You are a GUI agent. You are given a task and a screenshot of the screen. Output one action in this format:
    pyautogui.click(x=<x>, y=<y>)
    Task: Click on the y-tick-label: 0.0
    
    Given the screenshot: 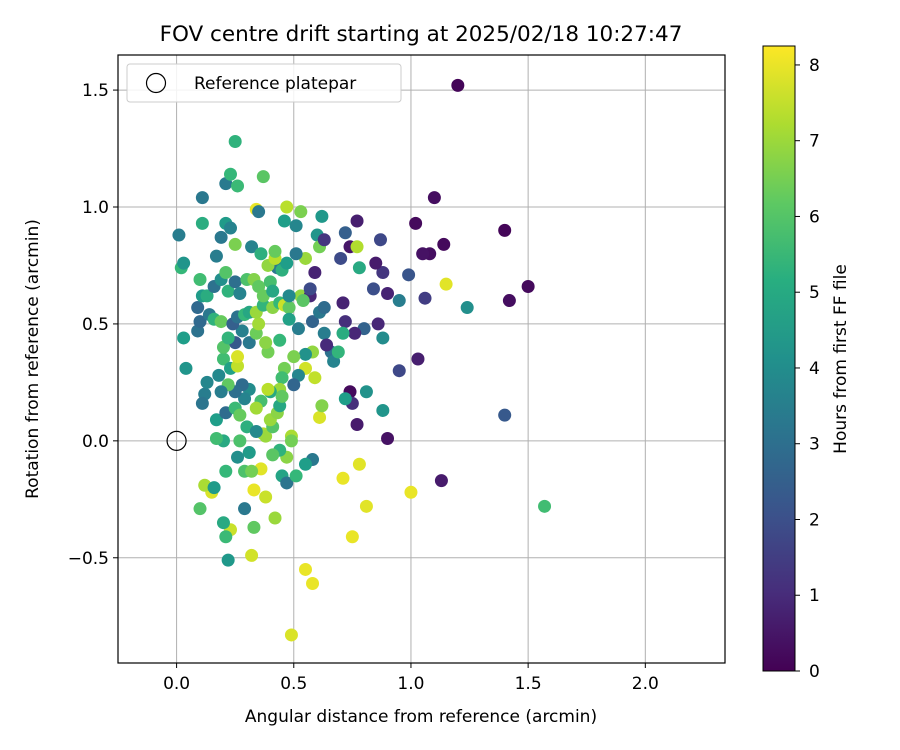 What is the action you would take?
    pyautogui.click(x=95, y=442)
    